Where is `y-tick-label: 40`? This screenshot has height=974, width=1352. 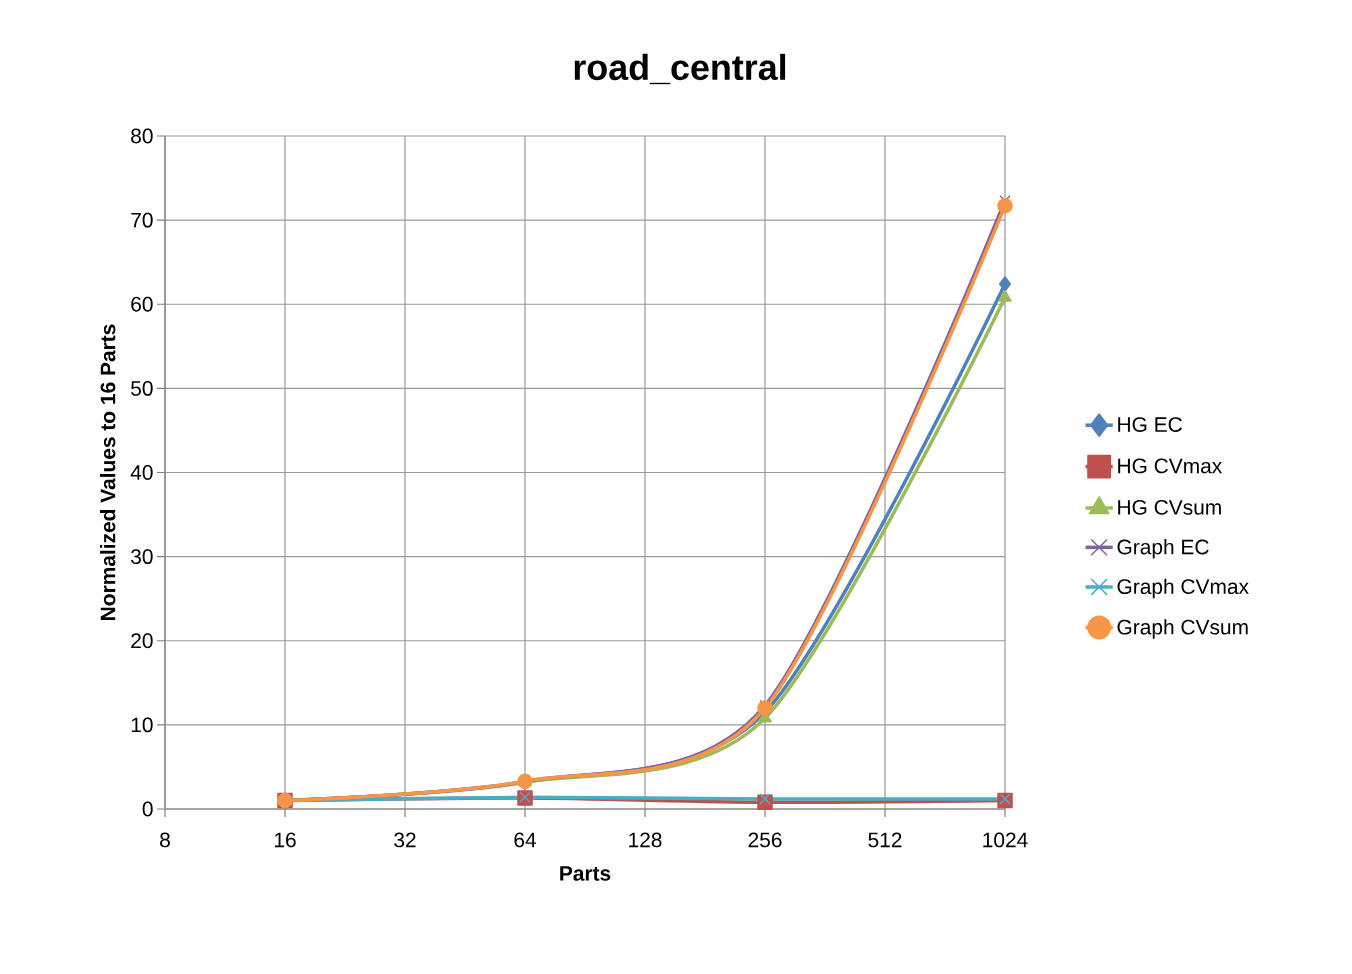 y-tick-label: 40 is located at coordinates (141, 472).